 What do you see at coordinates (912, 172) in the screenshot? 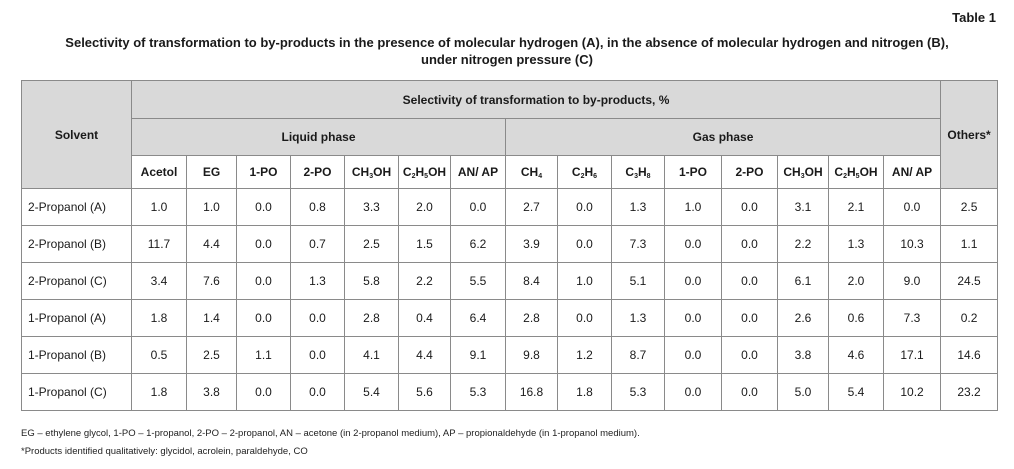
I see `gas-column-header: AN/ AP` at bounding box center [912, 172].